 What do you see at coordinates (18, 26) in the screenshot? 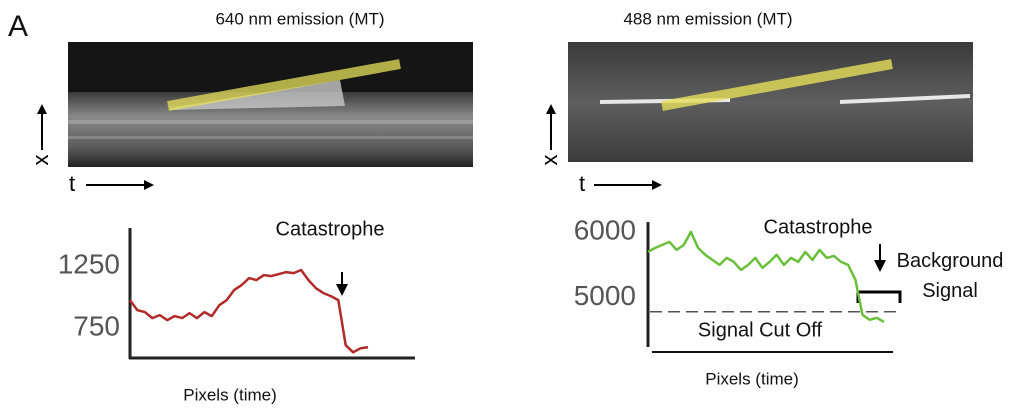
I see `panel-label: A` at bounding box center [18, 26].